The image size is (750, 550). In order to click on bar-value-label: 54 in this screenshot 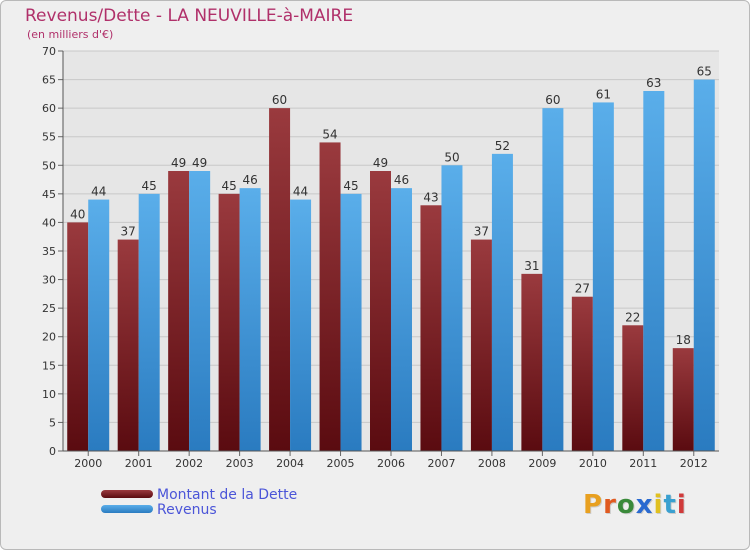, I will do `click(329, 134)`.